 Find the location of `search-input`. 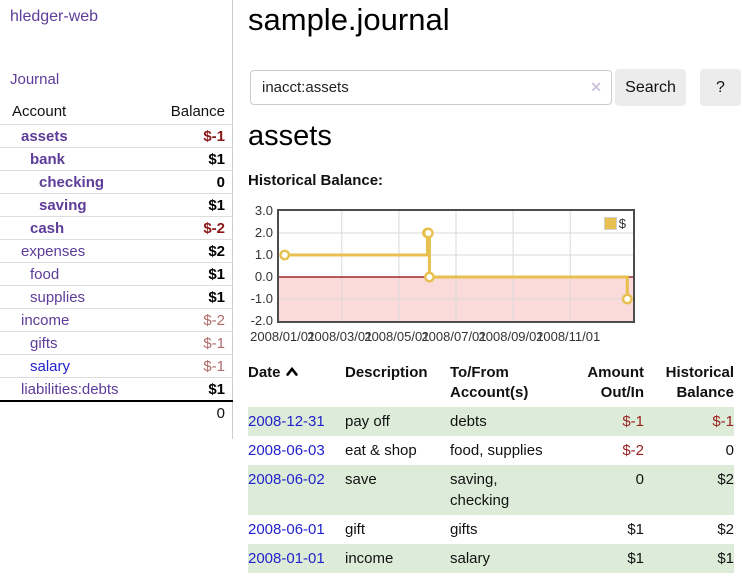

search-input is located at coordinates (412, 87).